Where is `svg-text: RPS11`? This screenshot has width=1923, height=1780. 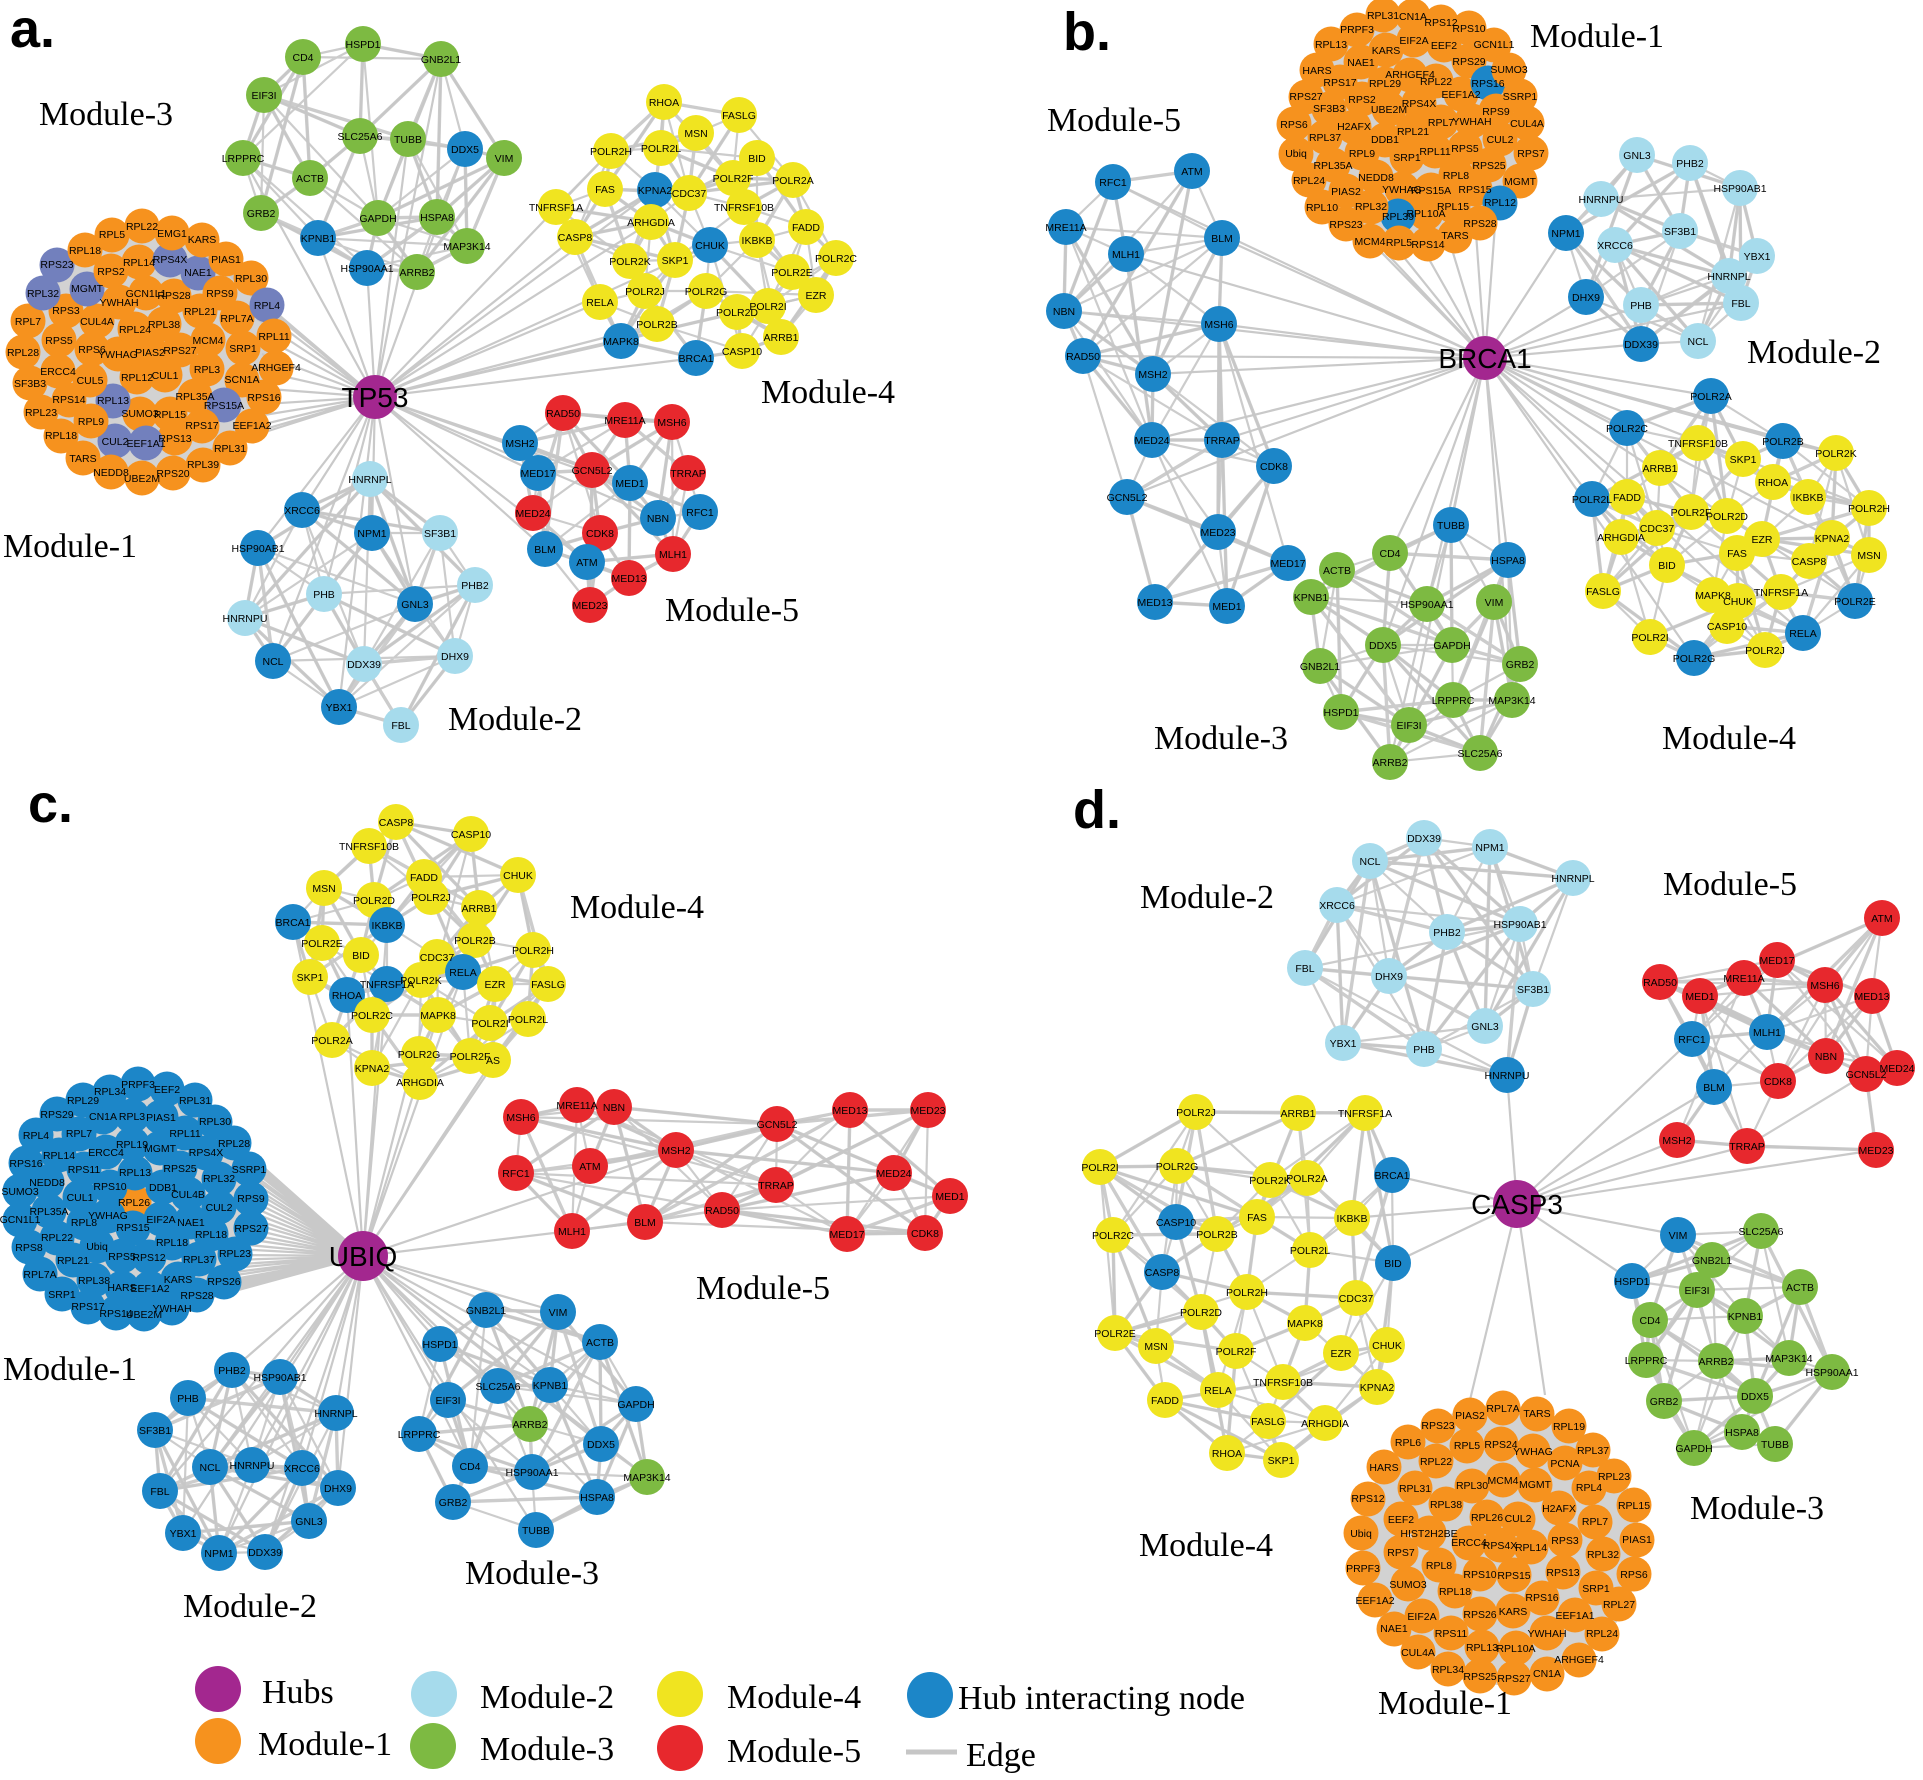 svg-text: RPS11 is located at coordinates (84, 1170).